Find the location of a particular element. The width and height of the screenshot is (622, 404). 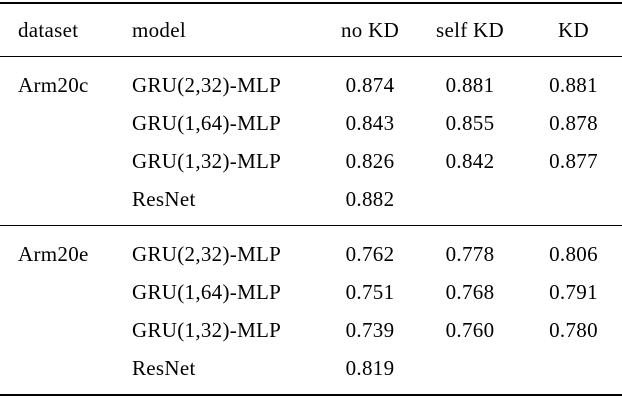

self-kd-value: 0.842 is located at coordinates (470, 160).